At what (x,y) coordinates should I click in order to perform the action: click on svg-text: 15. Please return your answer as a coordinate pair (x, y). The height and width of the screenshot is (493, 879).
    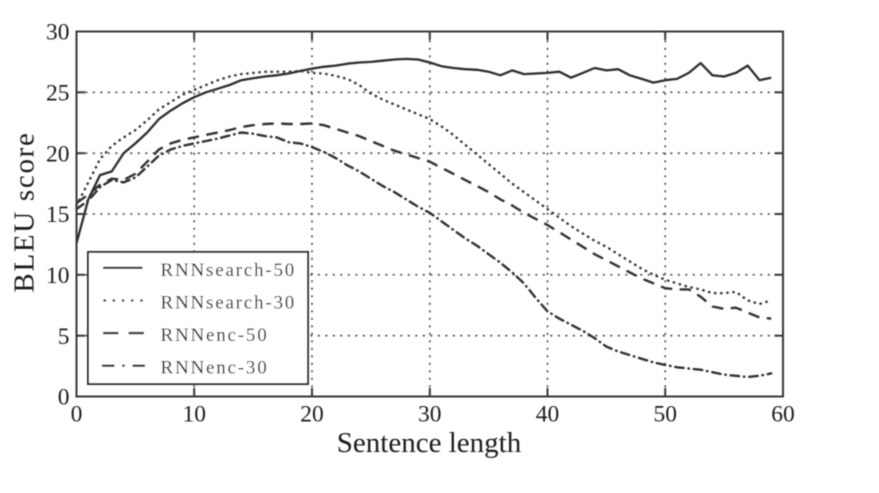
    Looking at the image, I should click on (58, 215).